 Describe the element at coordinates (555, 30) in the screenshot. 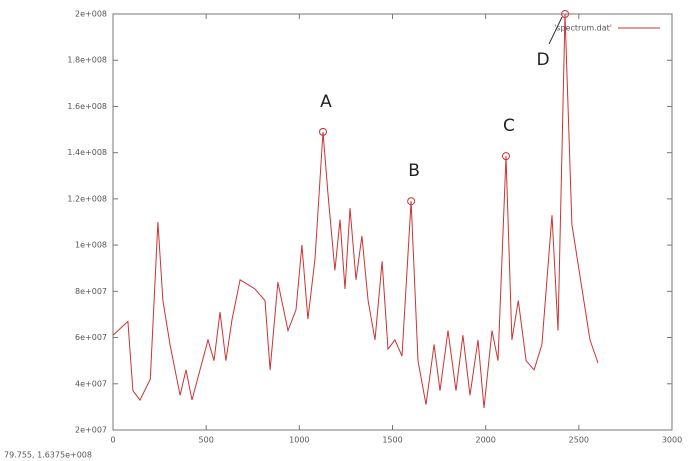

I see `annotation-pointer` at that location.